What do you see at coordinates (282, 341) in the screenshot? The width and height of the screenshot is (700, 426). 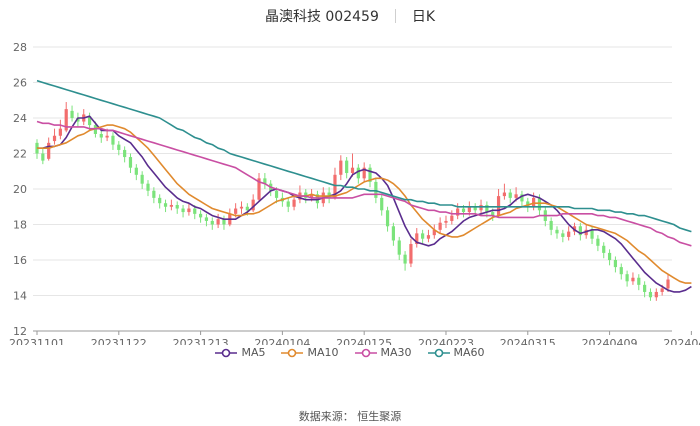 I see `x-tick-label: 20240104` at bounding box center [282, 341].